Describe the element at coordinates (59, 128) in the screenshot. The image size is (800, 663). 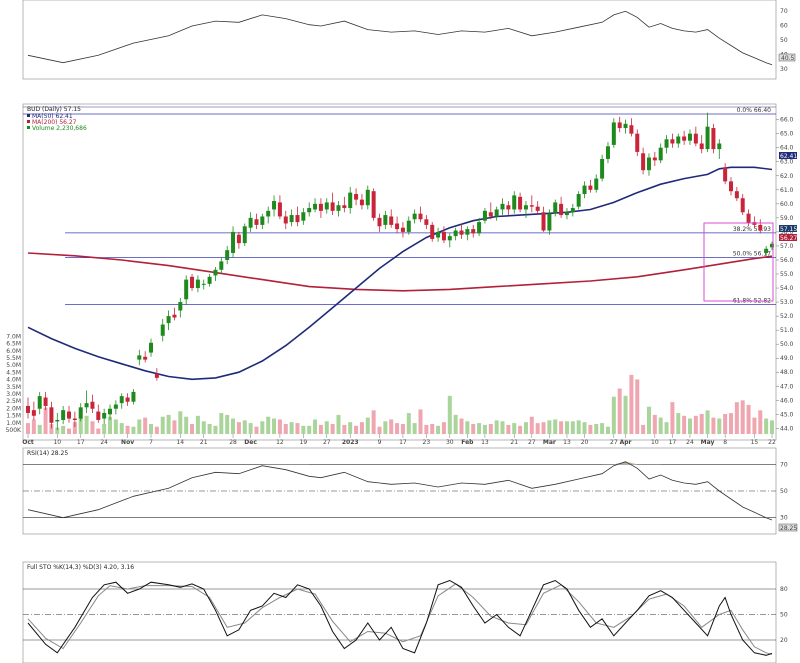
I see `legend-volume: Volume 2,230,686` at that location.